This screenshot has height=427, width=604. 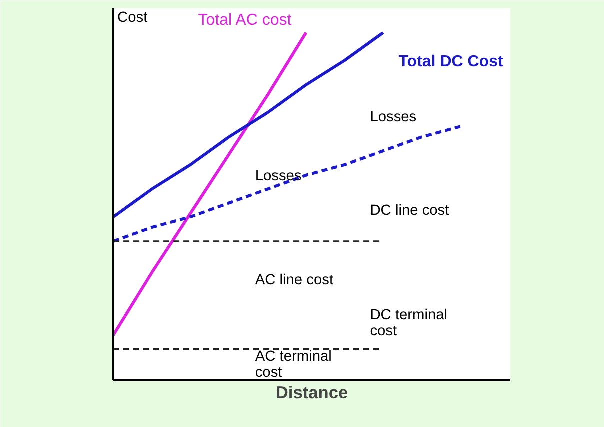 What do you see at coordinates (245, 20) in the screenshot?
I see `series-label: Total AC cost` at bounding box center [245, 20].